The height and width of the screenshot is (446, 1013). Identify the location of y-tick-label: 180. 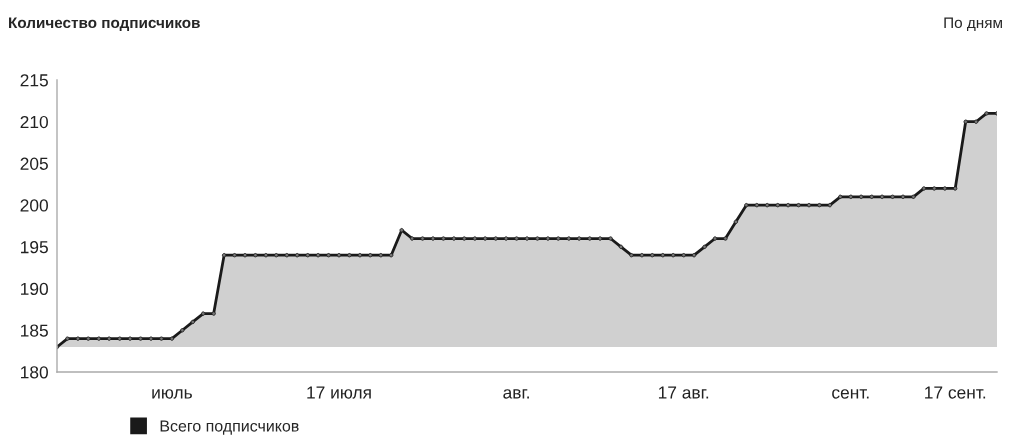
(34, 372).